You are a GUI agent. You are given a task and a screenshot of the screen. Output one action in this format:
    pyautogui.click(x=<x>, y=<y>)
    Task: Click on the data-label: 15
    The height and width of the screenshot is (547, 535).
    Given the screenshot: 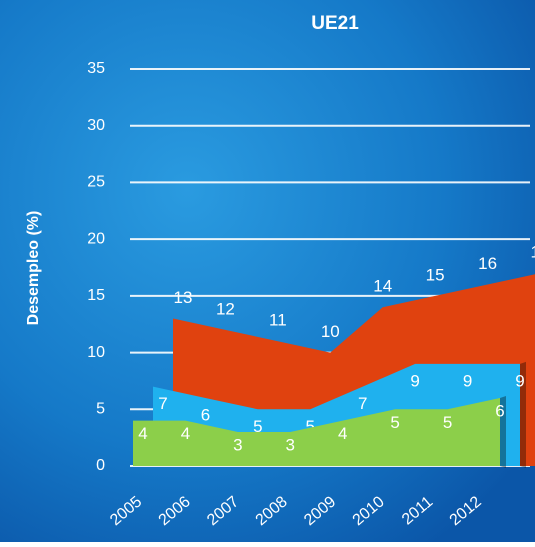 What is the action you would take?
    pyautogui.click(x=435, y=274)
    